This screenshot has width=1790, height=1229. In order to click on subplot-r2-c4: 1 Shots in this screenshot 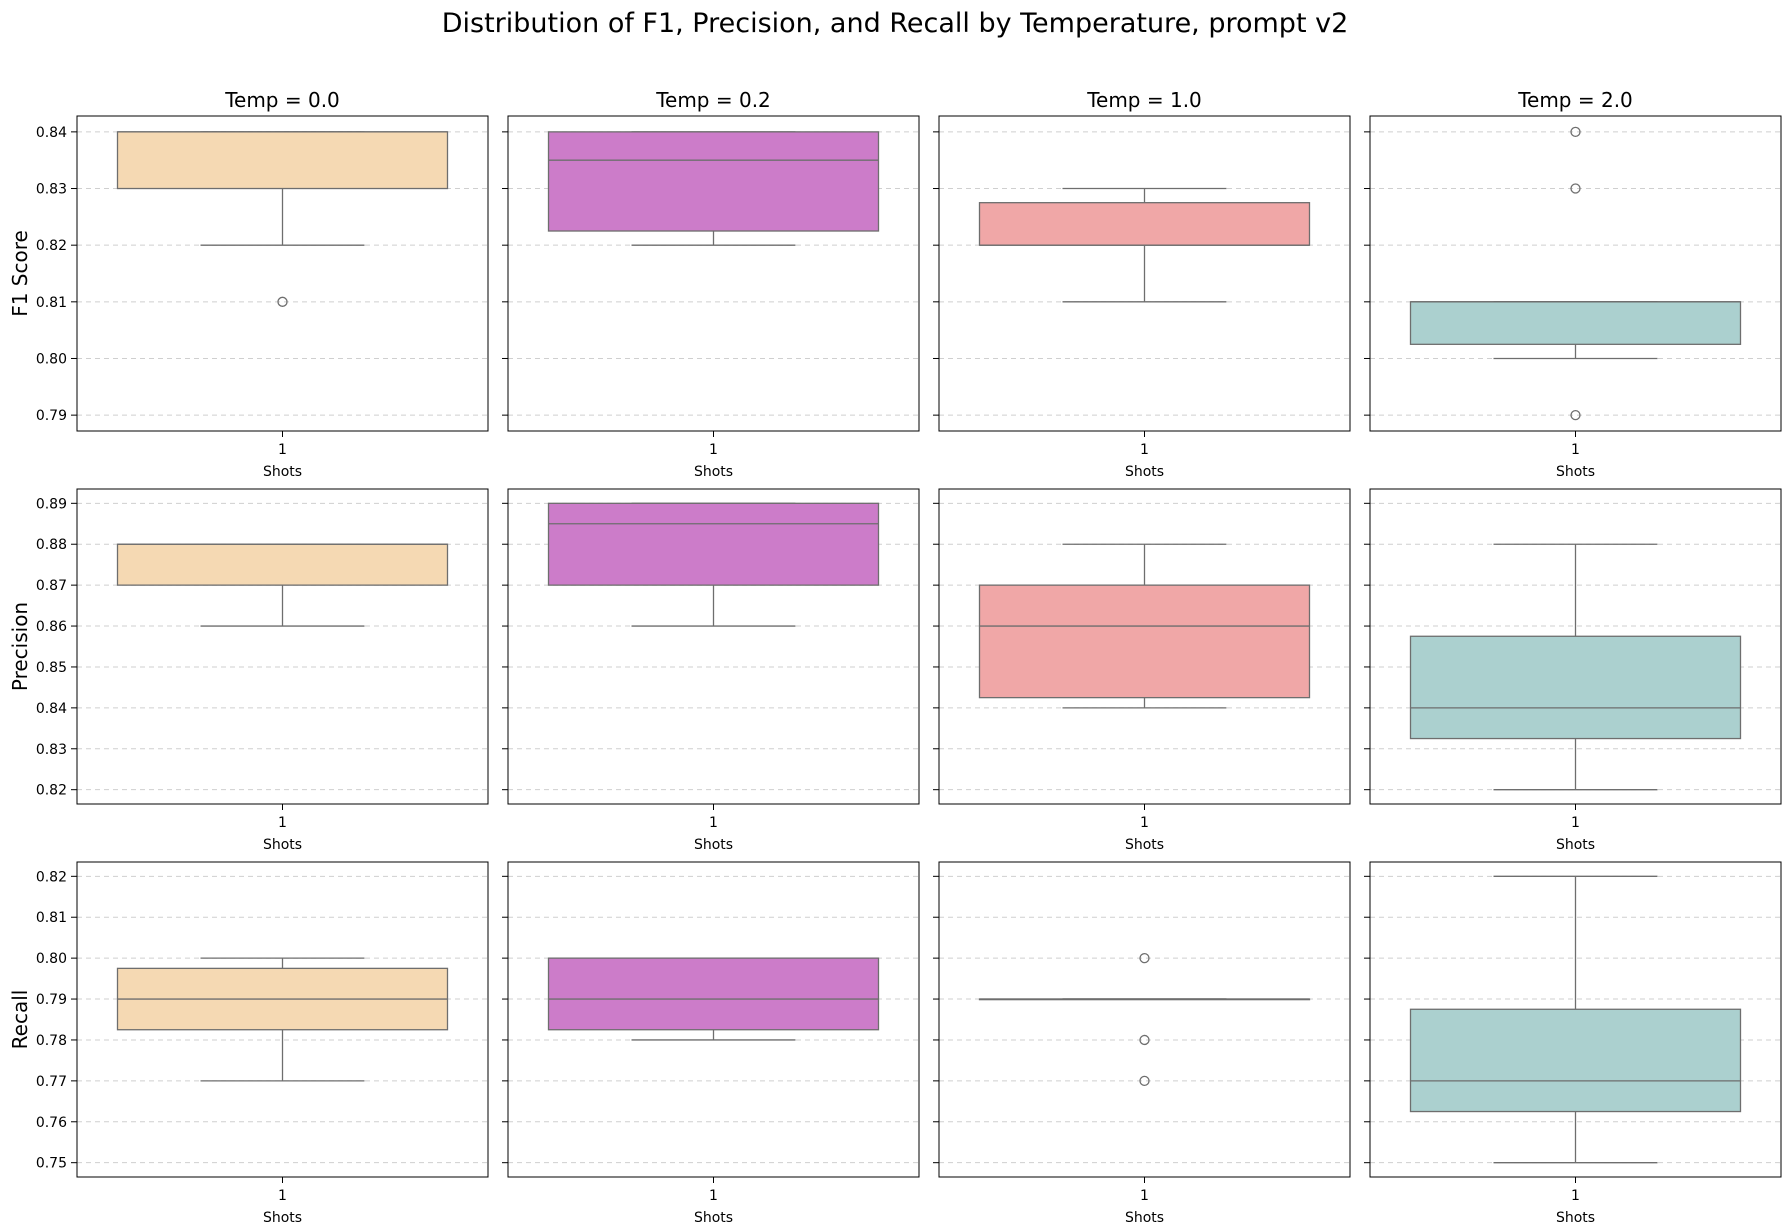, I will do `click(1573, 670)`.